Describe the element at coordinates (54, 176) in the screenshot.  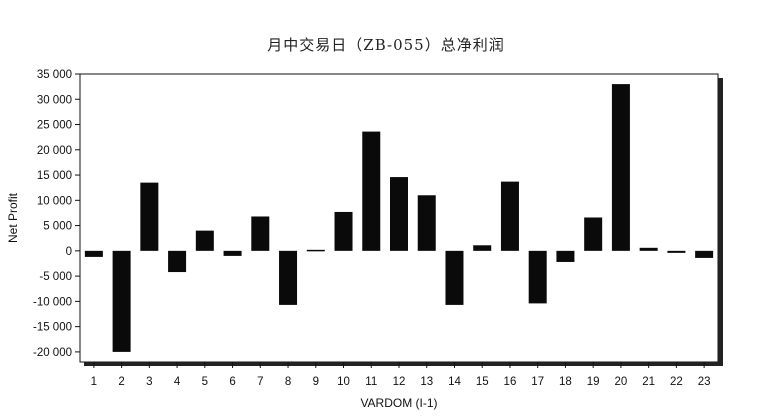
I see `y-tick-label: 15 000` at that location.